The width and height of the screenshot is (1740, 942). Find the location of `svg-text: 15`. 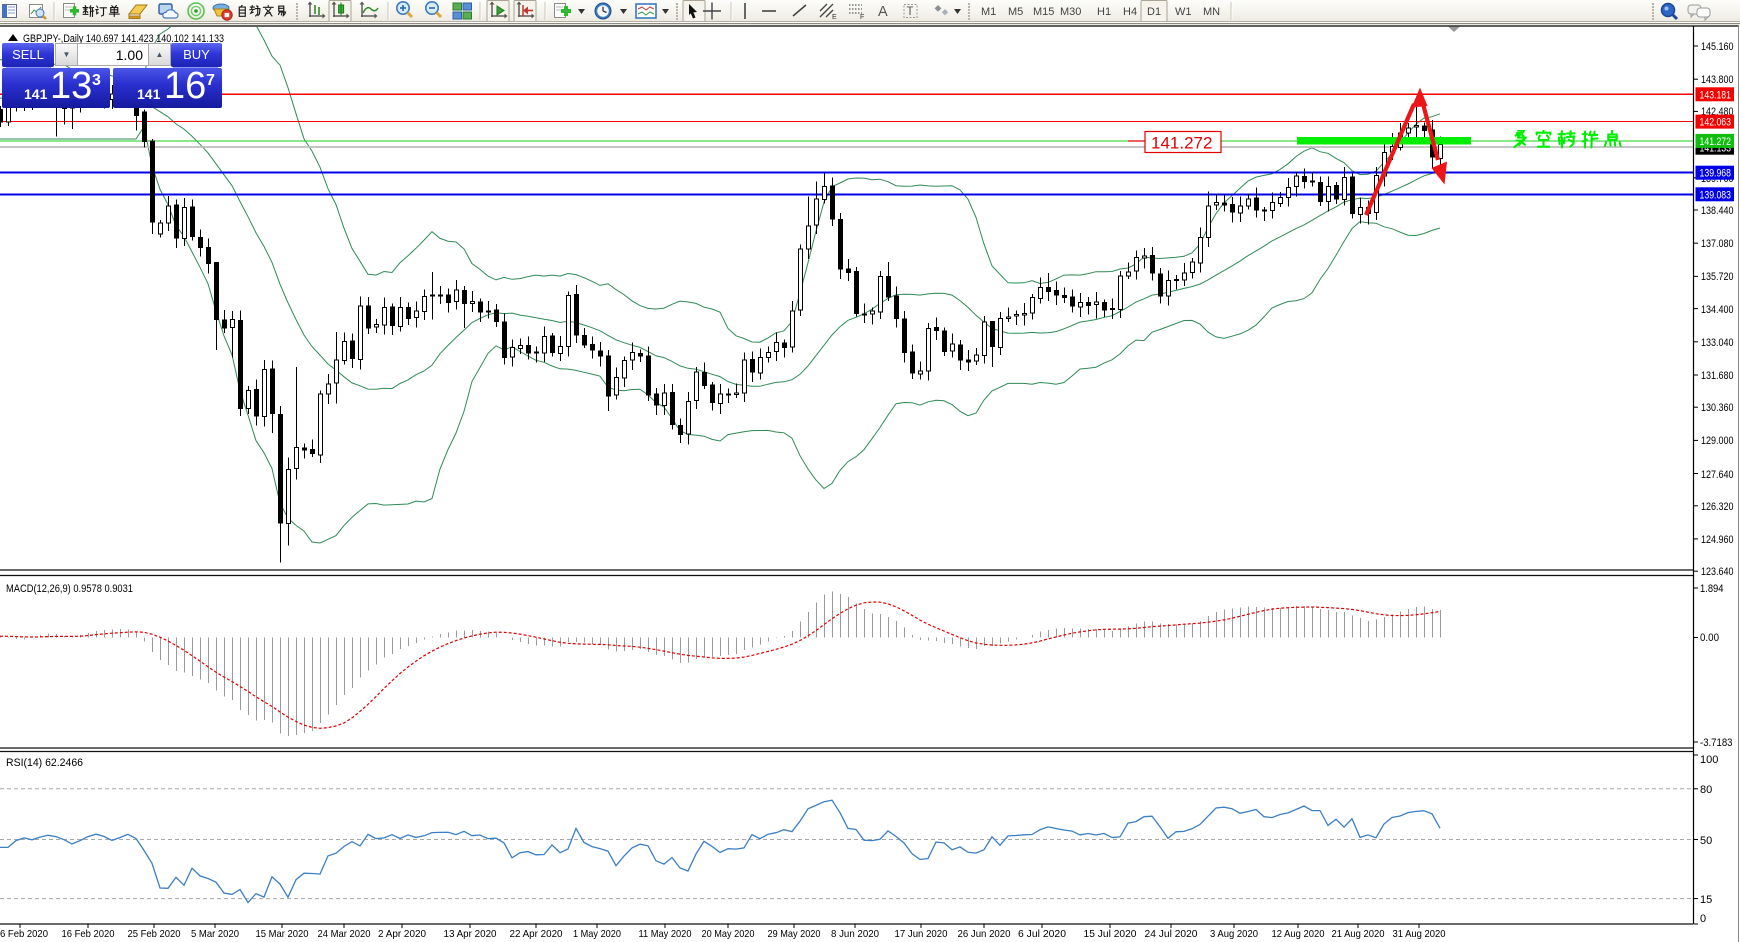

svg-text: 15 is located at coordinates (1706, 900).